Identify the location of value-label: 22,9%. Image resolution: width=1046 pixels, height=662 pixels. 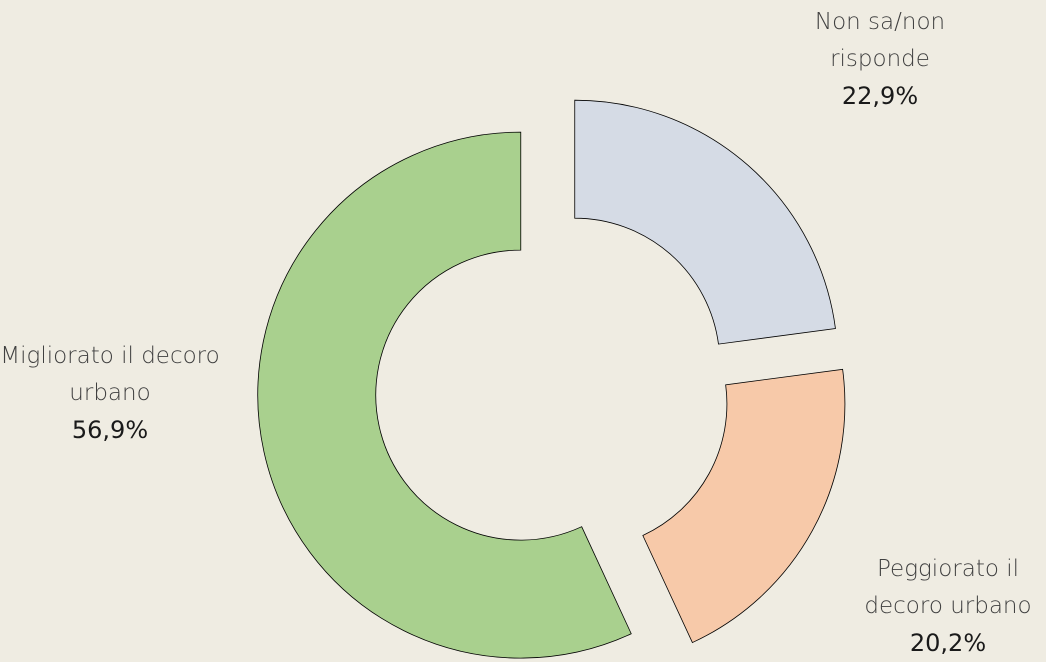
(880, 96).